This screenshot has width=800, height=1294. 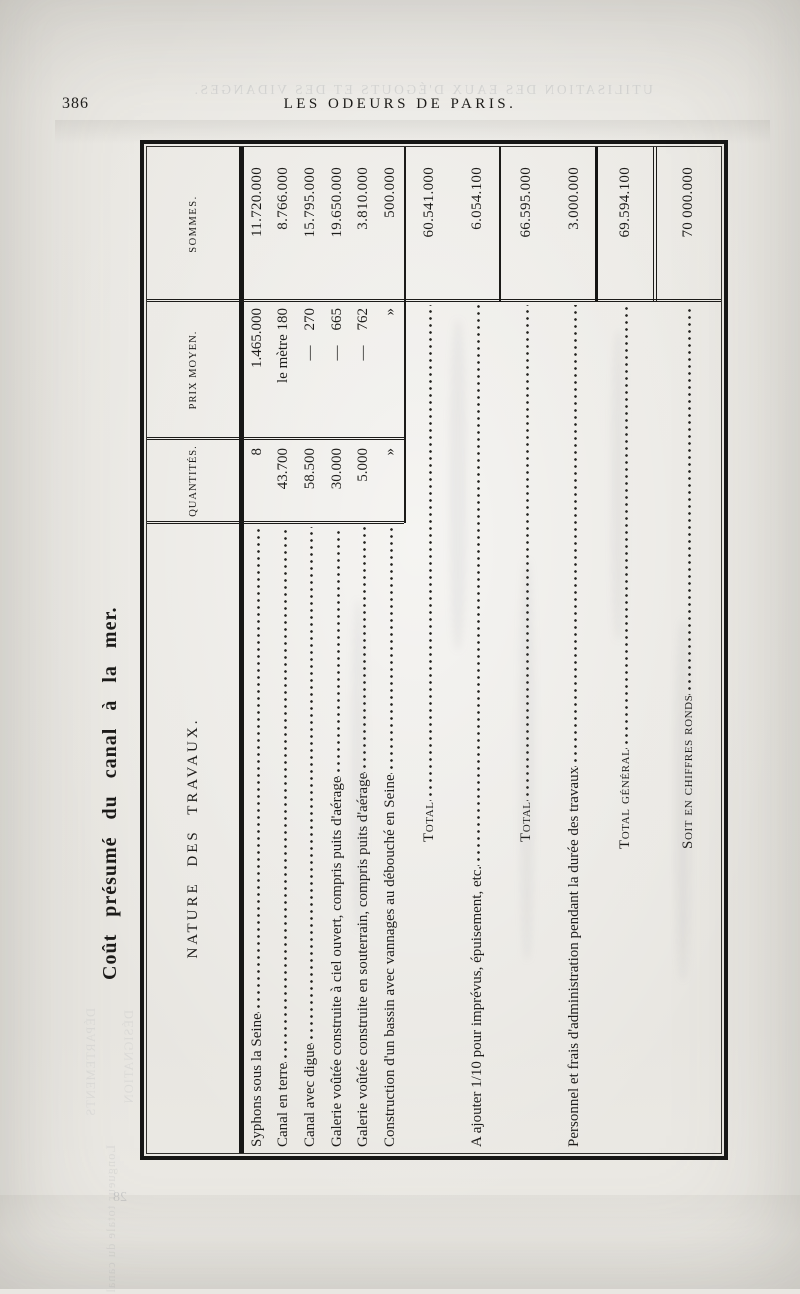 I want to click on cell-somme: 19.650.000, so click(x=336, y=202).